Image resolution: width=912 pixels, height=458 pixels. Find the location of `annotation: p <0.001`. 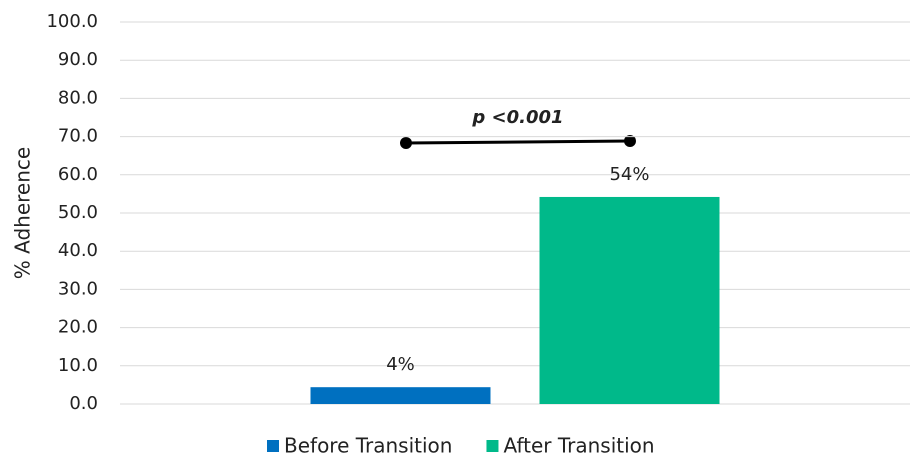

annotation: p <0.001 is located at coordinates (517, 117).